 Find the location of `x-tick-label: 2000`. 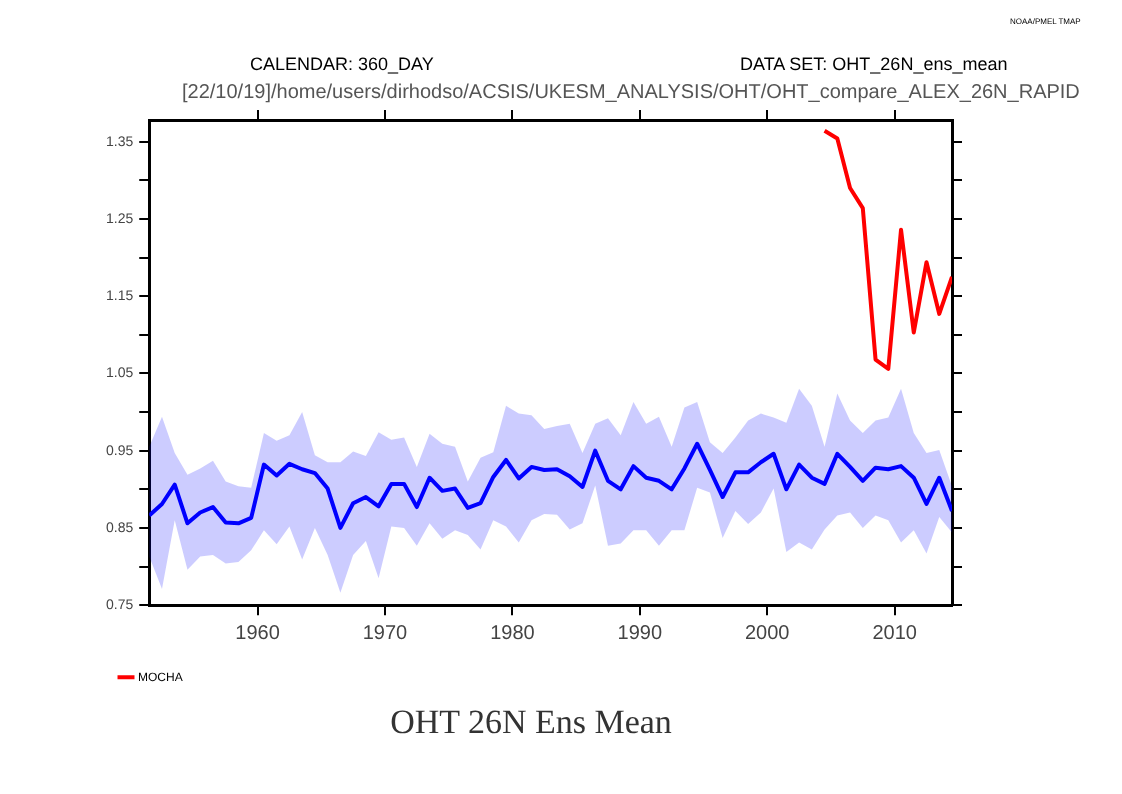

x-tick-label: 2000 is located at coordinates (767, 633).